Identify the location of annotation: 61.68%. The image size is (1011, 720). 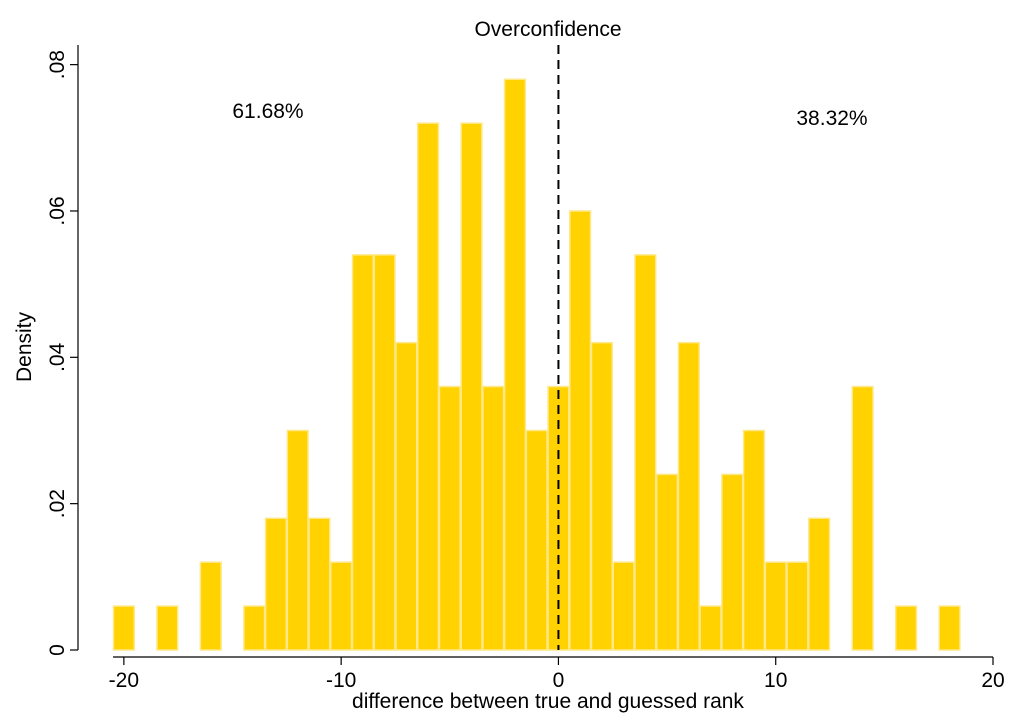
(267, 111).